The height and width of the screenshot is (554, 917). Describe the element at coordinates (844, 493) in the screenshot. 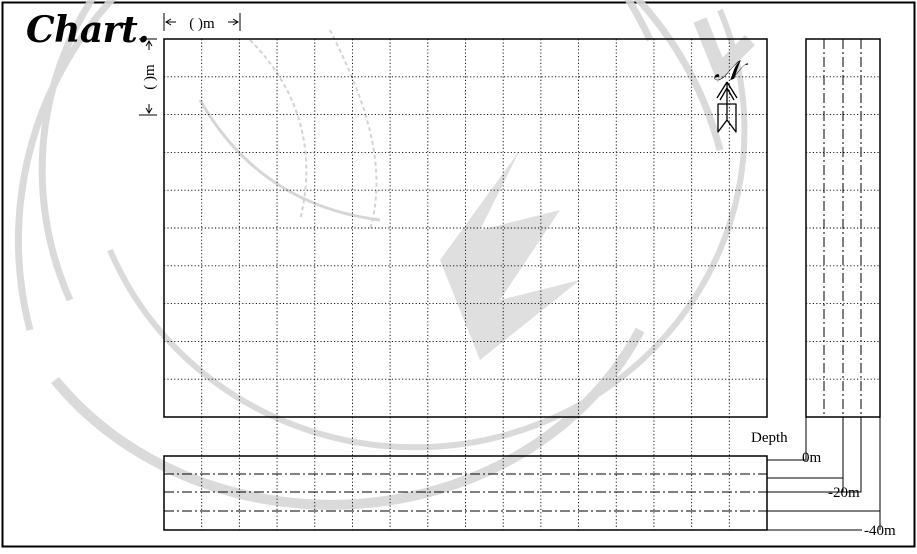

I see `depth-level-20: -20m` at that location.